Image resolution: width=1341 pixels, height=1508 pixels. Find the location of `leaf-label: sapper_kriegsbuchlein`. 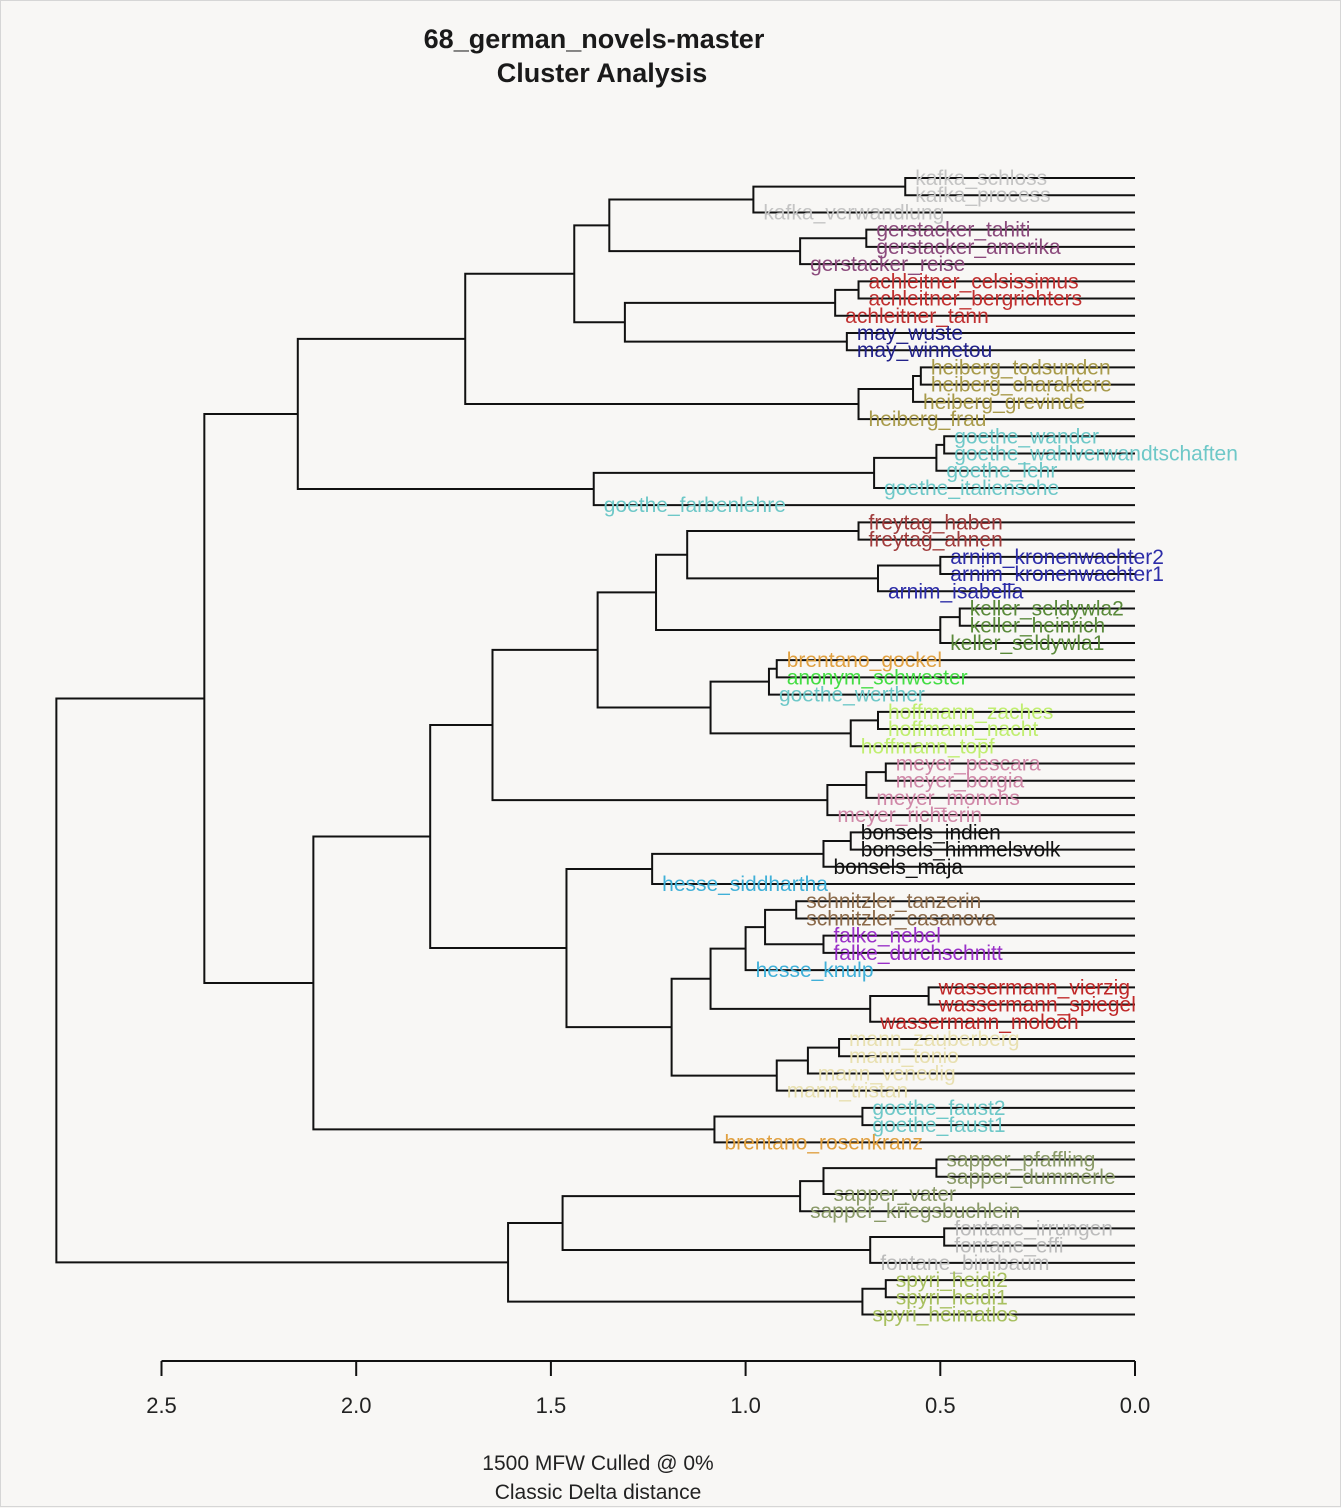

leaf-label: sapper_kriegsbuchlein is located at coordinates (915, 1211).